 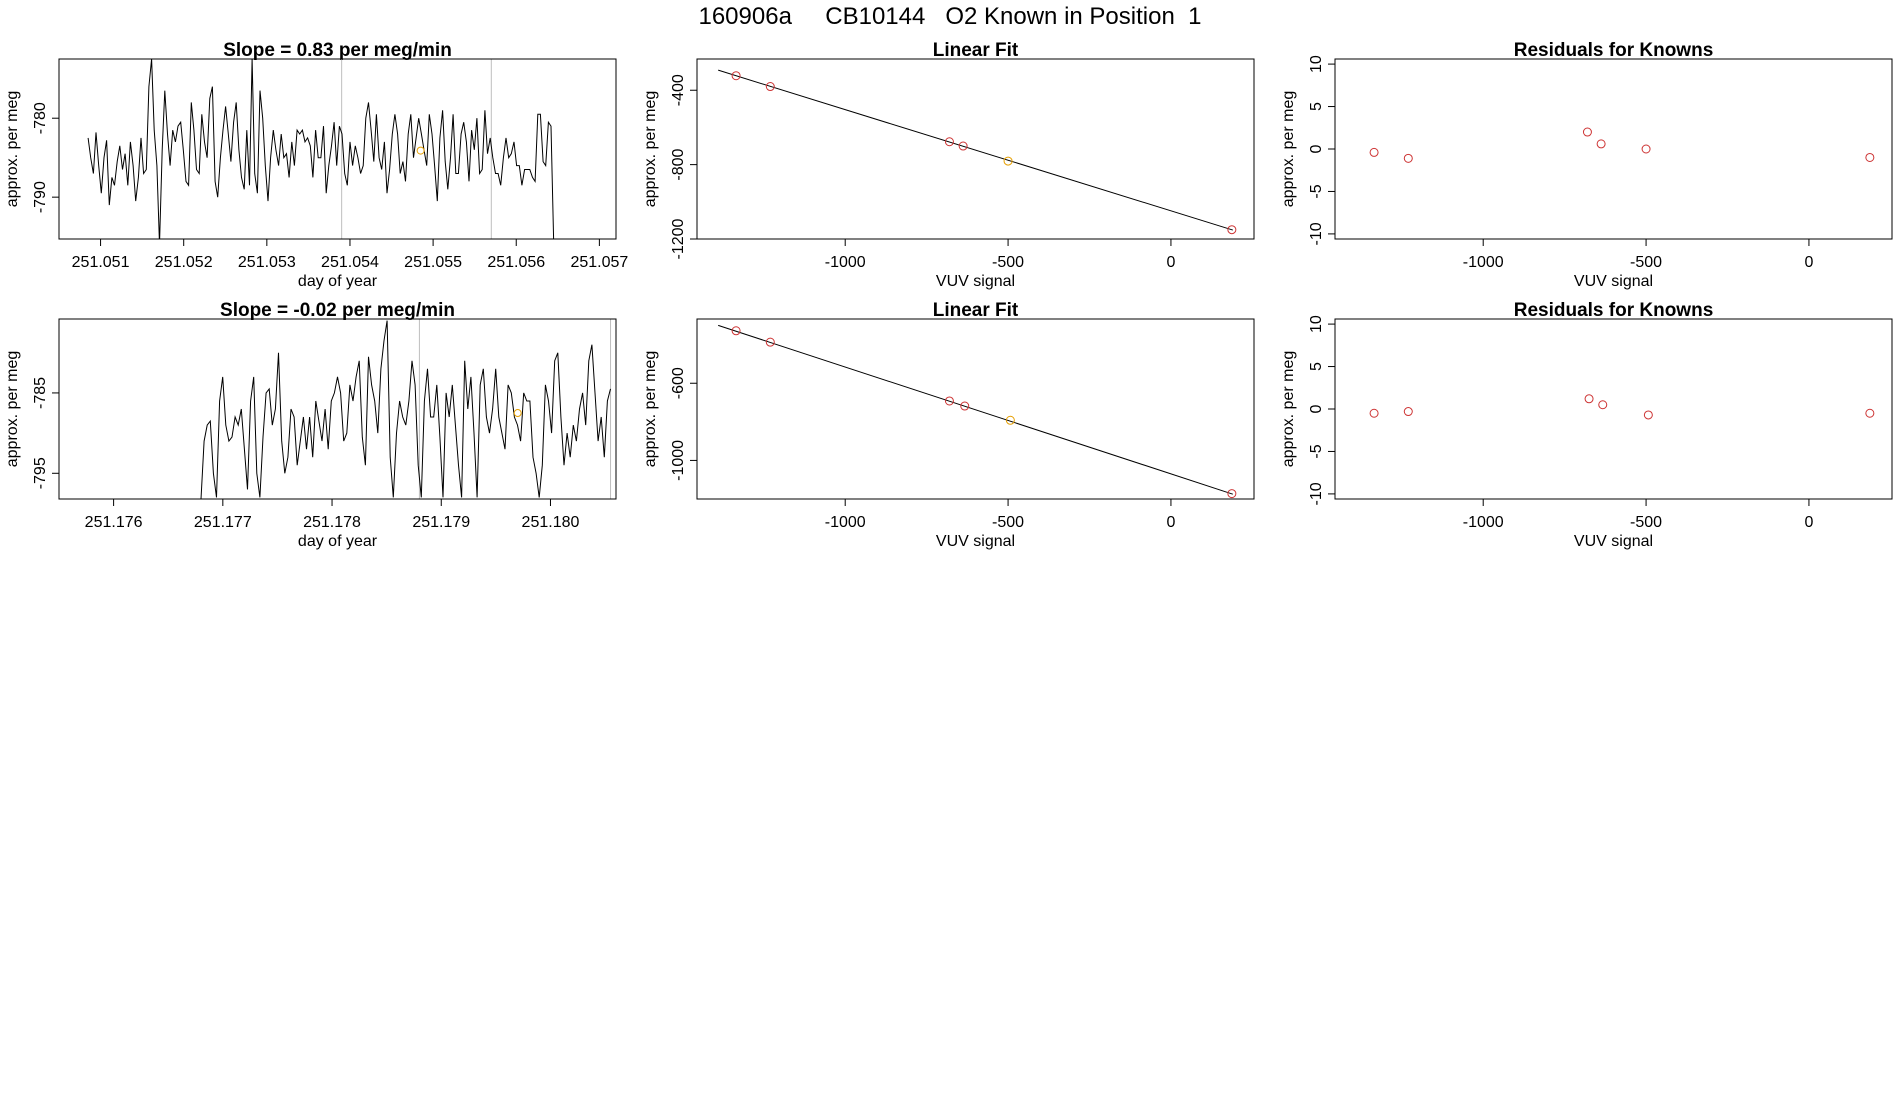 What do you see at coordinates (40, 393) in the screenshot?
I see `y-tick-label: -785` at bounding box center [40, 393].